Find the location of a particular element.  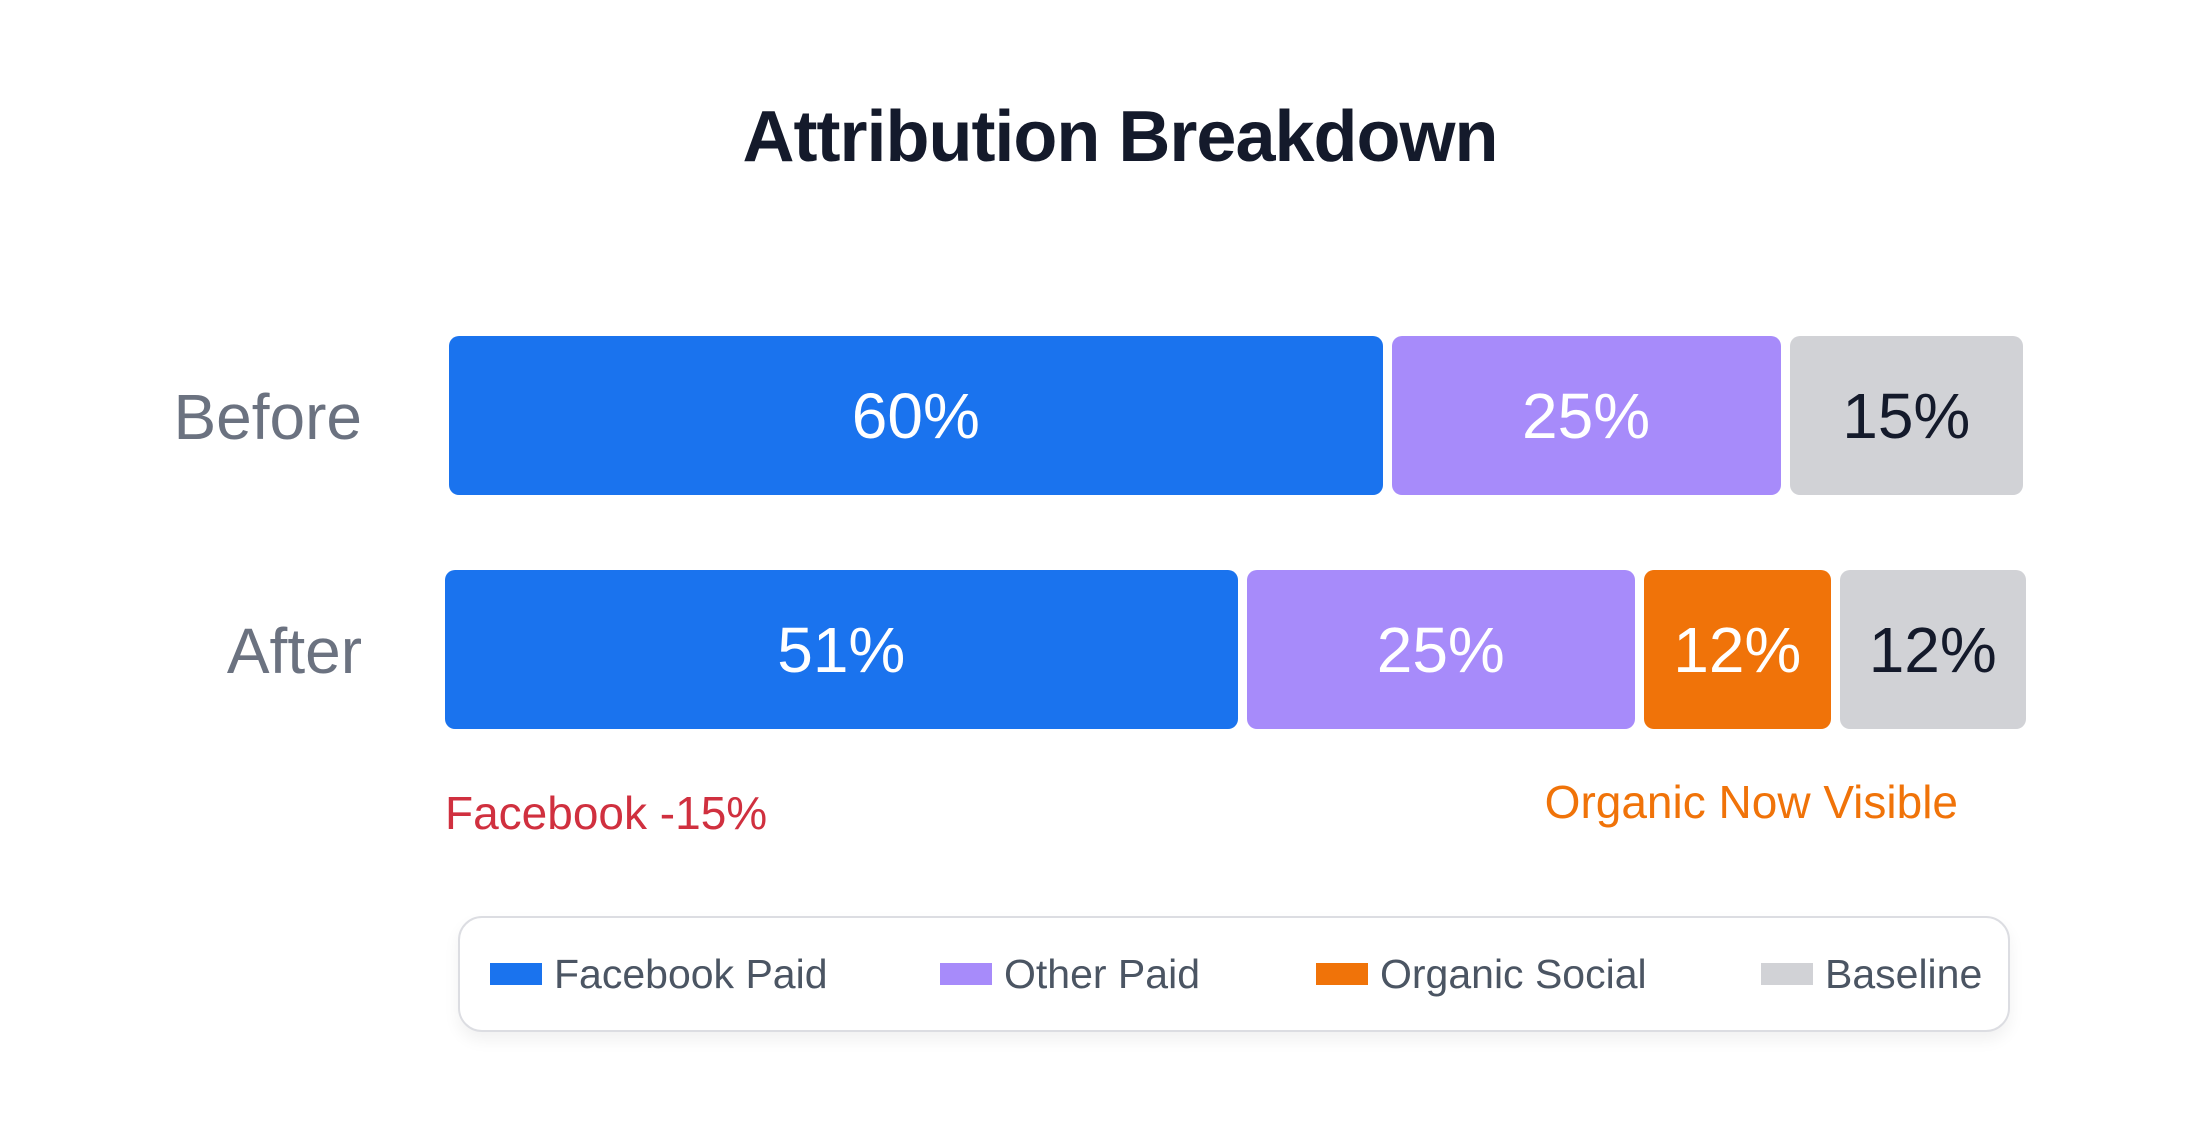

legend-item-organic-social: Organic Social is located at coordinates (1481, 974).